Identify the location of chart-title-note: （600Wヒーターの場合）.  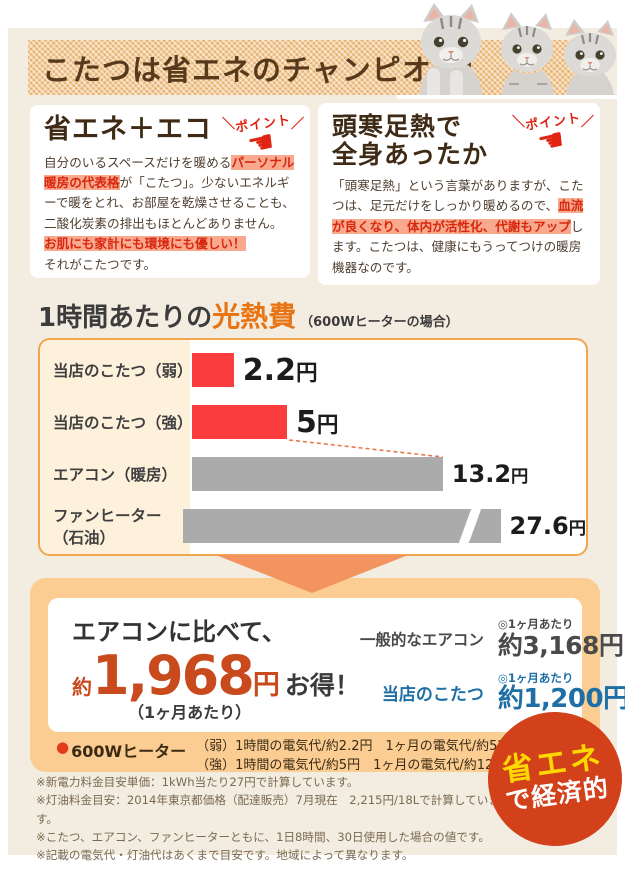
(379, 322).